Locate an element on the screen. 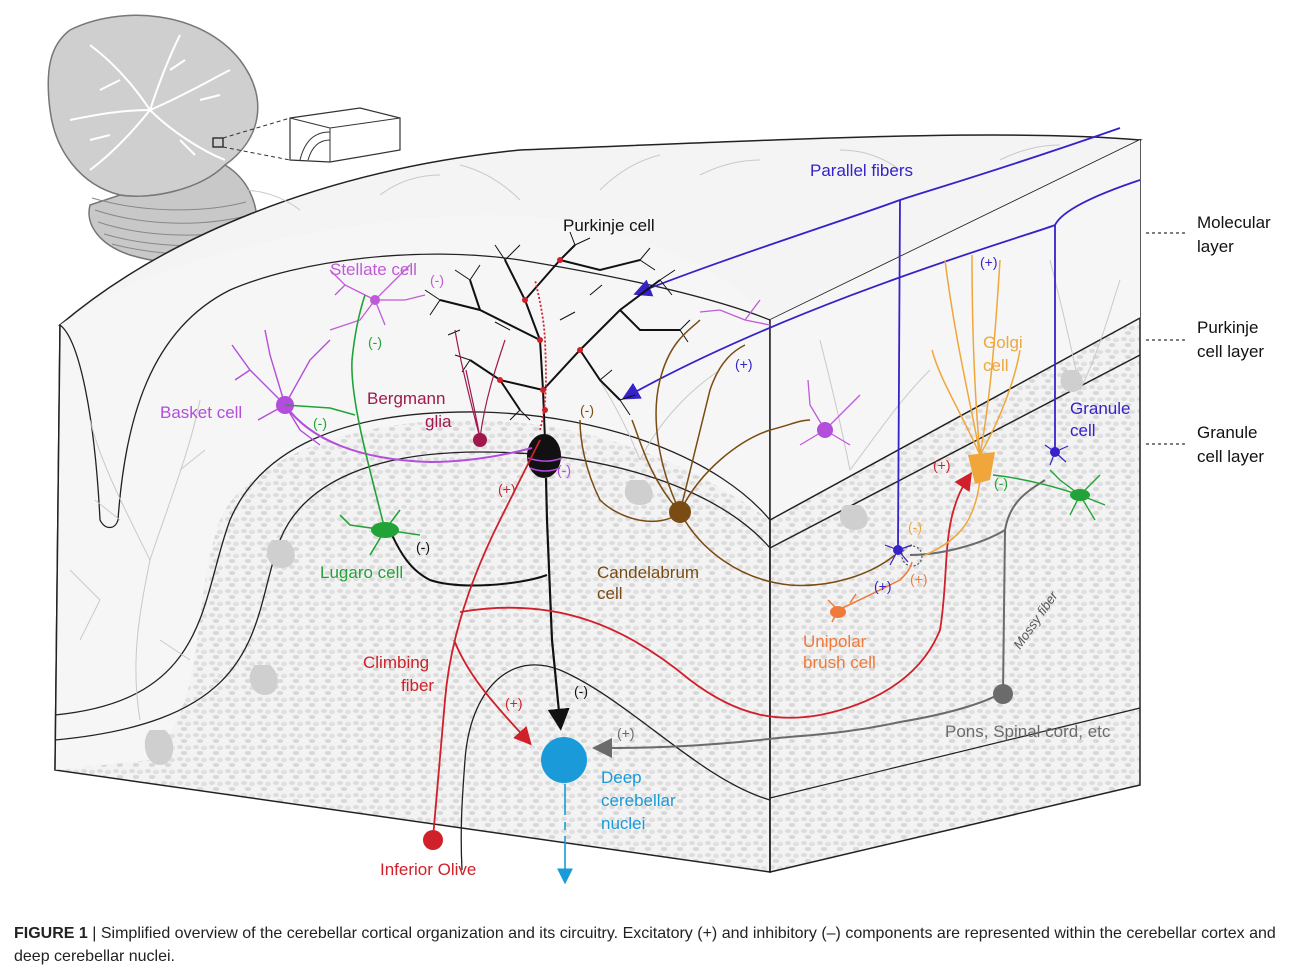 The image size is (1299, 973). sign-stellate: (-) is located at coordinates (437, 280).